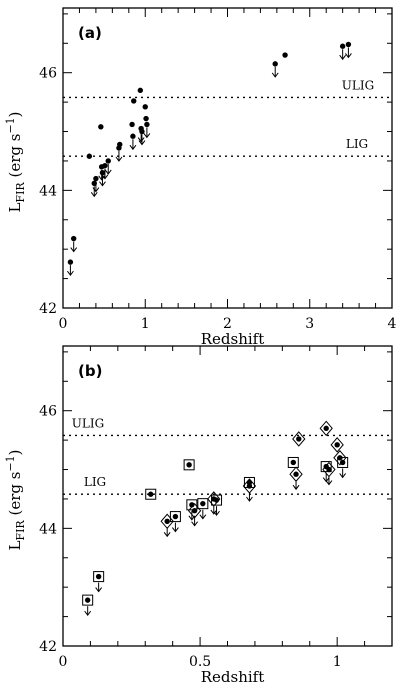 The height and width of the screenshot is (685, 400). Describe the element at coordinates (233, 676) in the screenshot. I see `x-axis-title: Redshift` at that location.